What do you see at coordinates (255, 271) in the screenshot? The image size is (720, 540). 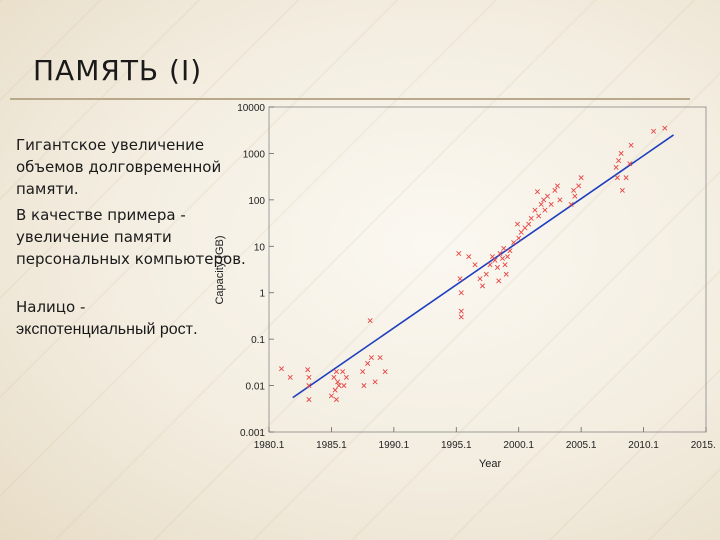 I see `y-axis: 0.001 0.01 0.1 1 10 100 1000 10000` at bounding box center [255, 271].